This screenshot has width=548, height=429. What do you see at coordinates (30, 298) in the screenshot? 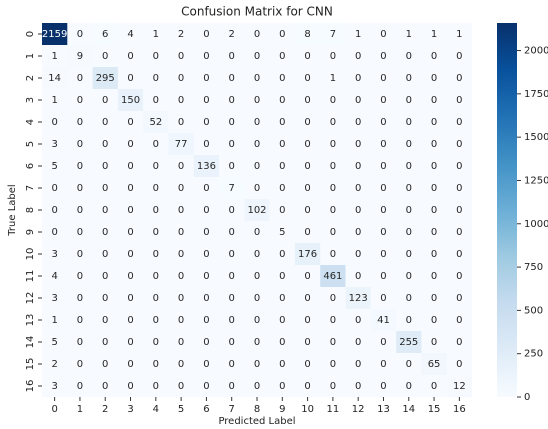
I see `y-tick-label: 12` at bounding box center [30, 298].